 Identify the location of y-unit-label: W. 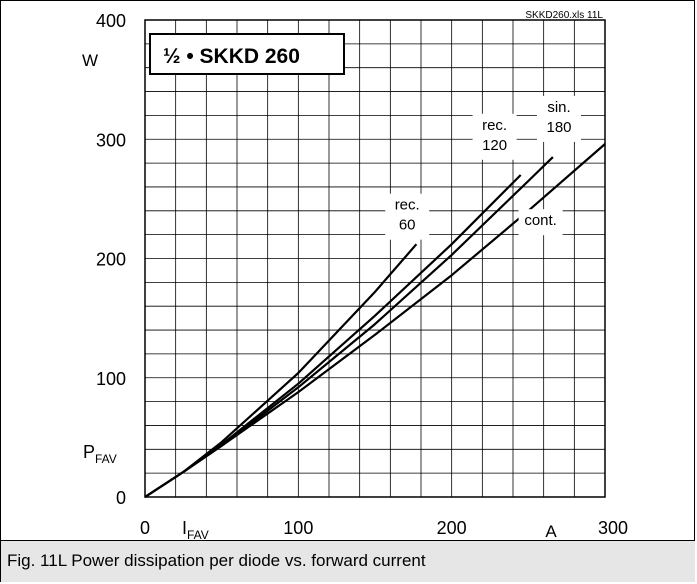
(90, 60).